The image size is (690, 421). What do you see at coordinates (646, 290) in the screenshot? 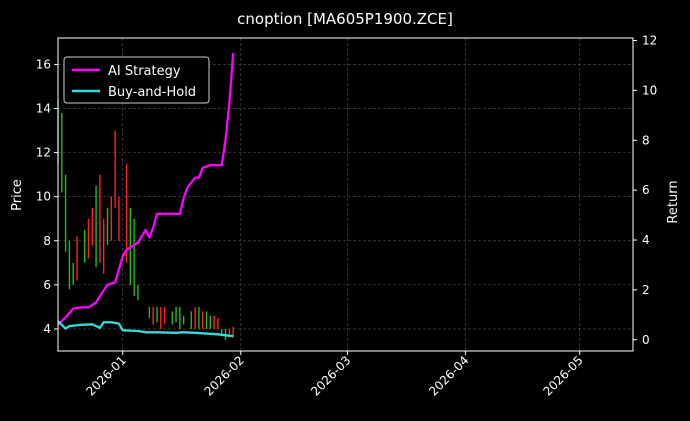
I see `y-right-tick-label-1: 2` at bounding box center [646, 290].